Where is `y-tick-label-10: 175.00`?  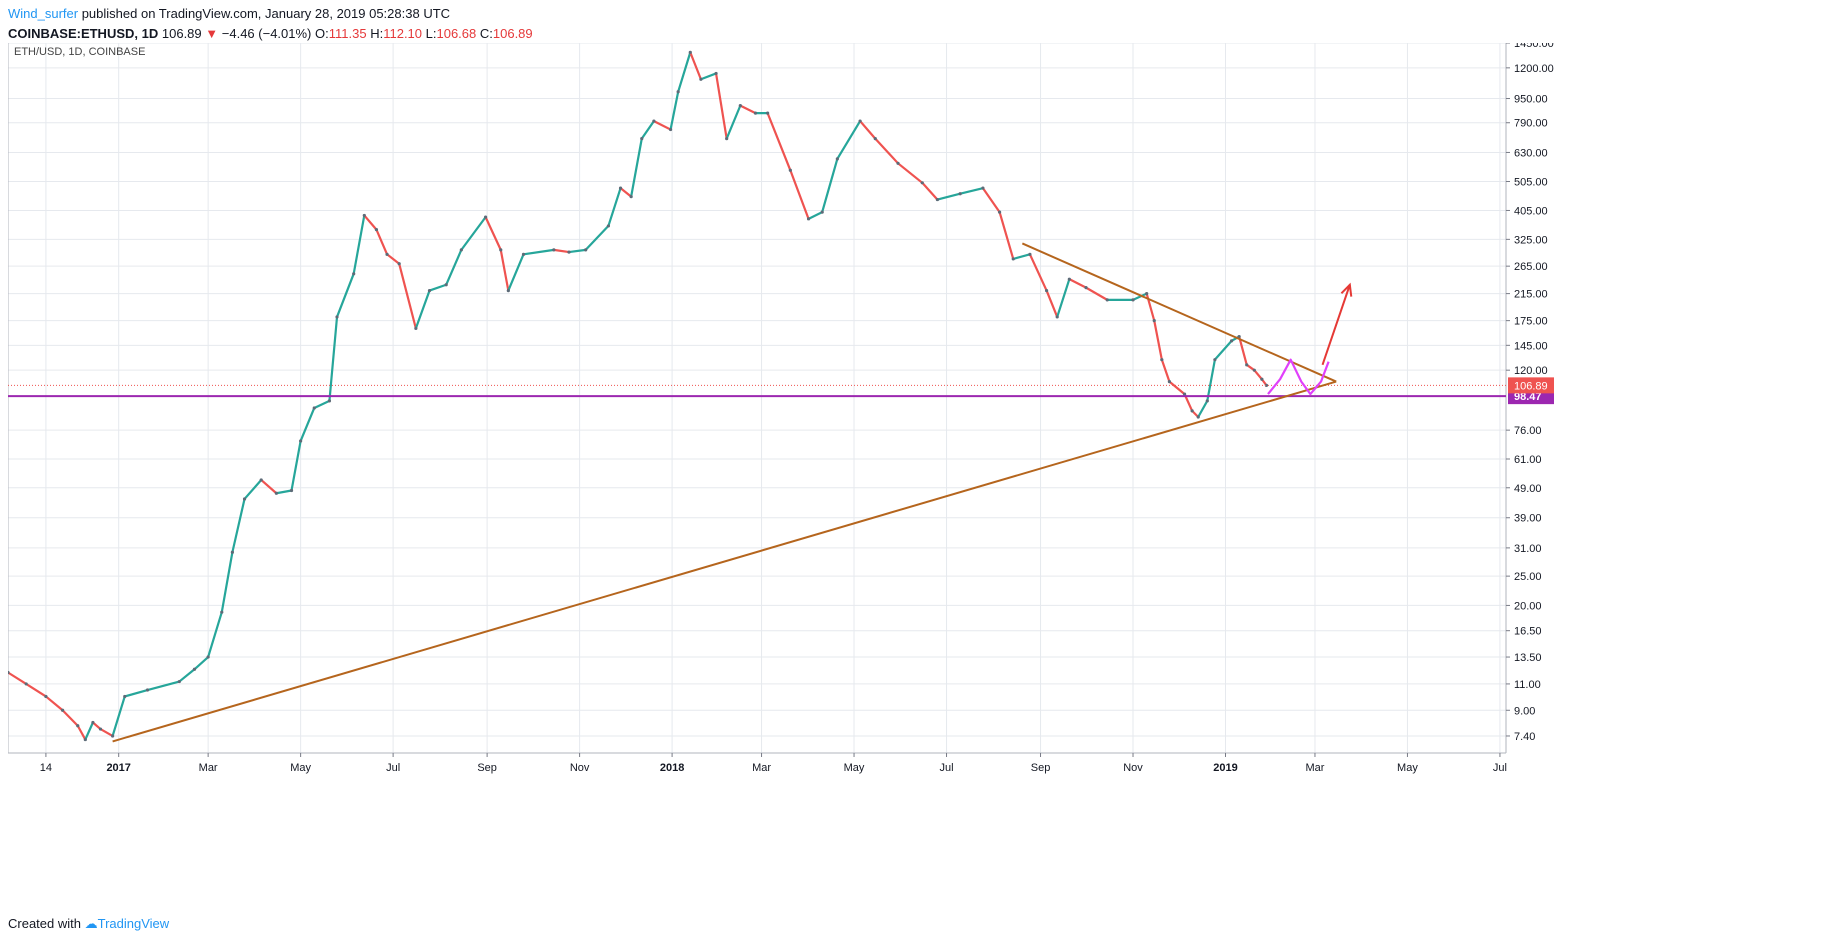 y-tick-label-10: 175.00 is located at coordinates (1531, 322).